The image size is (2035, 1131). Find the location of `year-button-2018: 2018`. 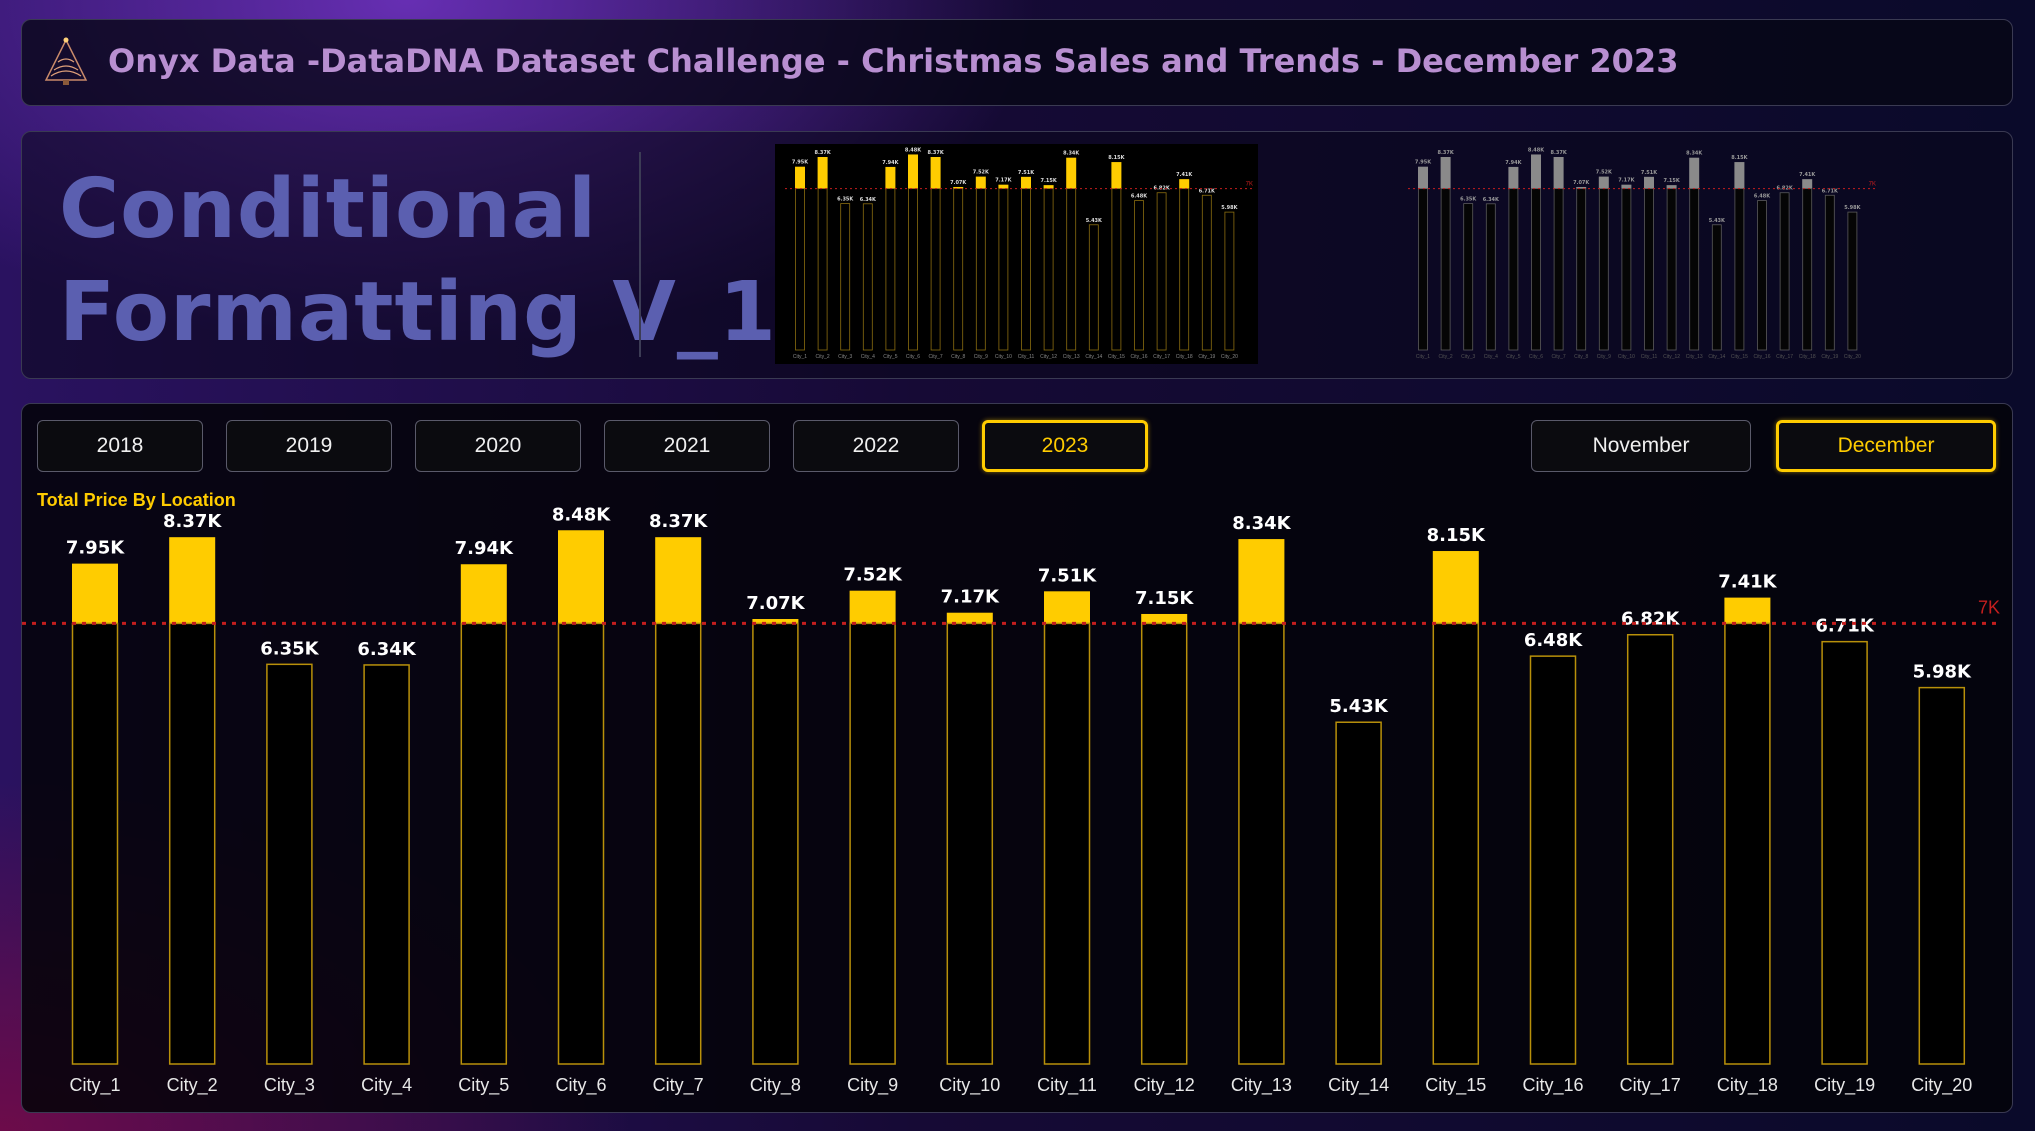

year-button-2018: 2018 is located at coordinates (120, 446).